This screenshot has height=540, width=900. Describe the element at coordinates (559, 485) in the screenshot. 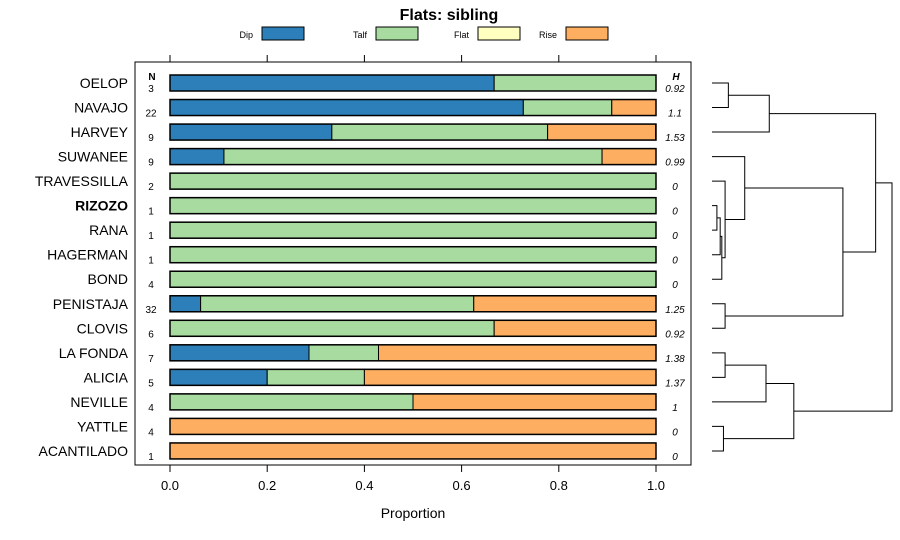

I see `x-tick-label-4: 0.8` at that location.